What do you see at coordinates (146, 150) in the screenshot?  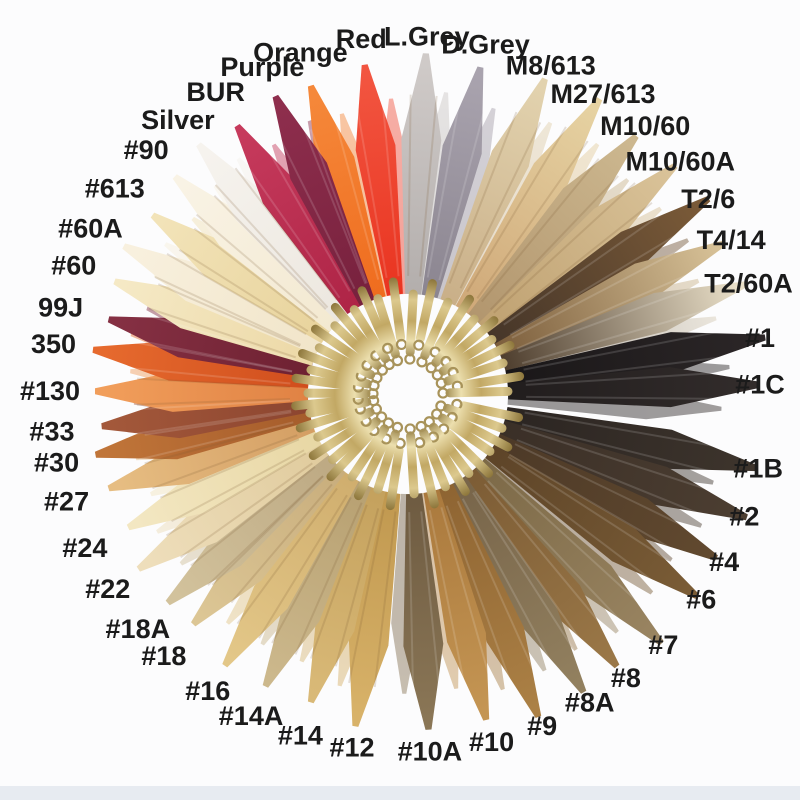 I see `swatch-label: #90` at bounding box center [146, 150].